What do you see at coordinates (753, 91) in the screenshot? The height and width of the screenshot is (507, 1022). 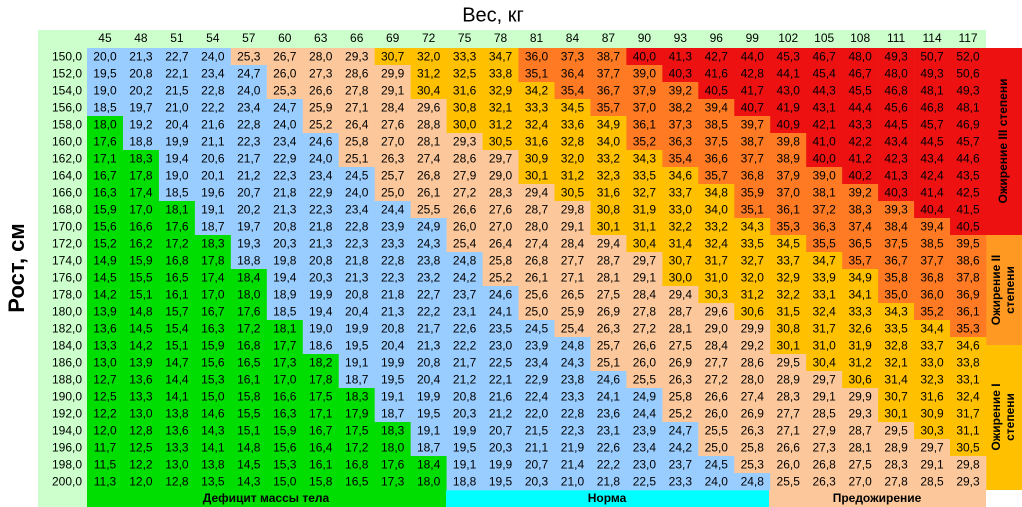 I see `bmi-value: 41,7` at bounding box center [753, 91].